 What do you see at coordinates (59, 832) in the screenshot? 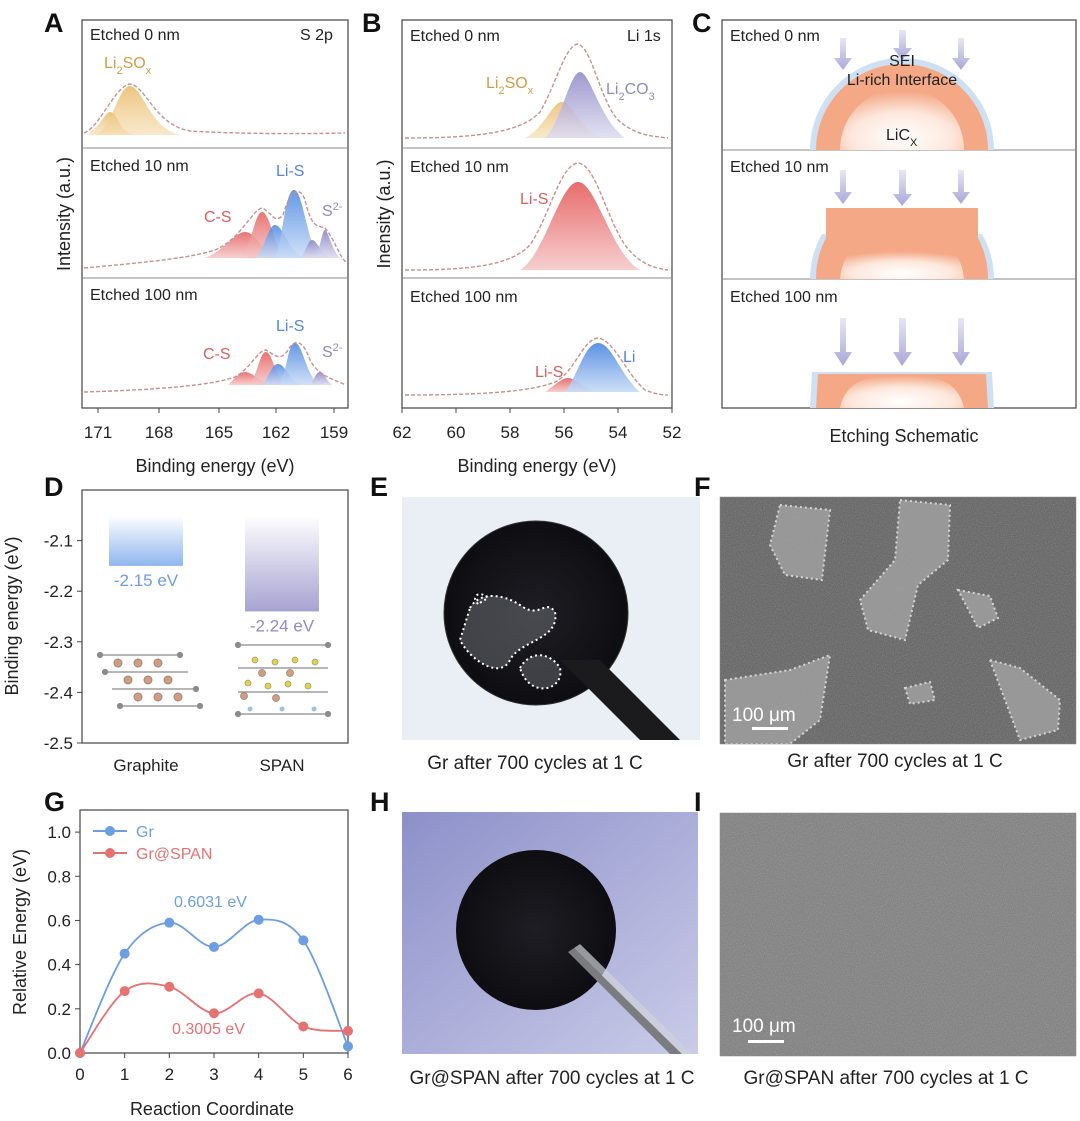
I see `g-ytick-5: 1.0` at bounding box center [59, 832].